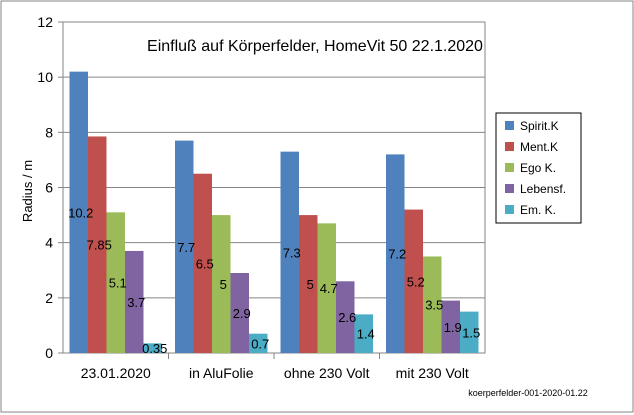  What do you see at coordinates (49, 132) in the screenshot?
I see `y-tick-label: 8` at bounding box center [49, 132].